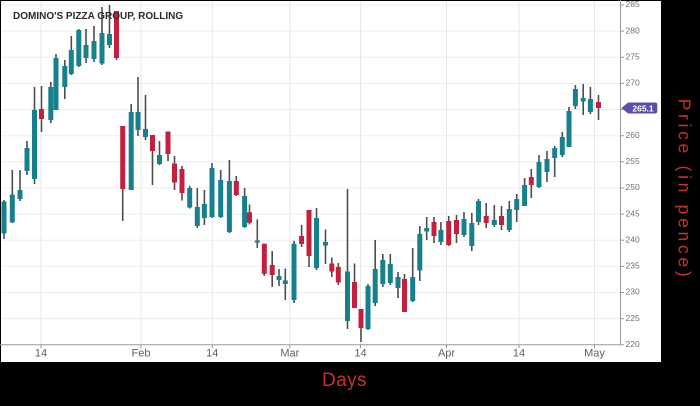 This screenshot has width=700, height=406. I want to click on svg-text: May, so click(594, 354).